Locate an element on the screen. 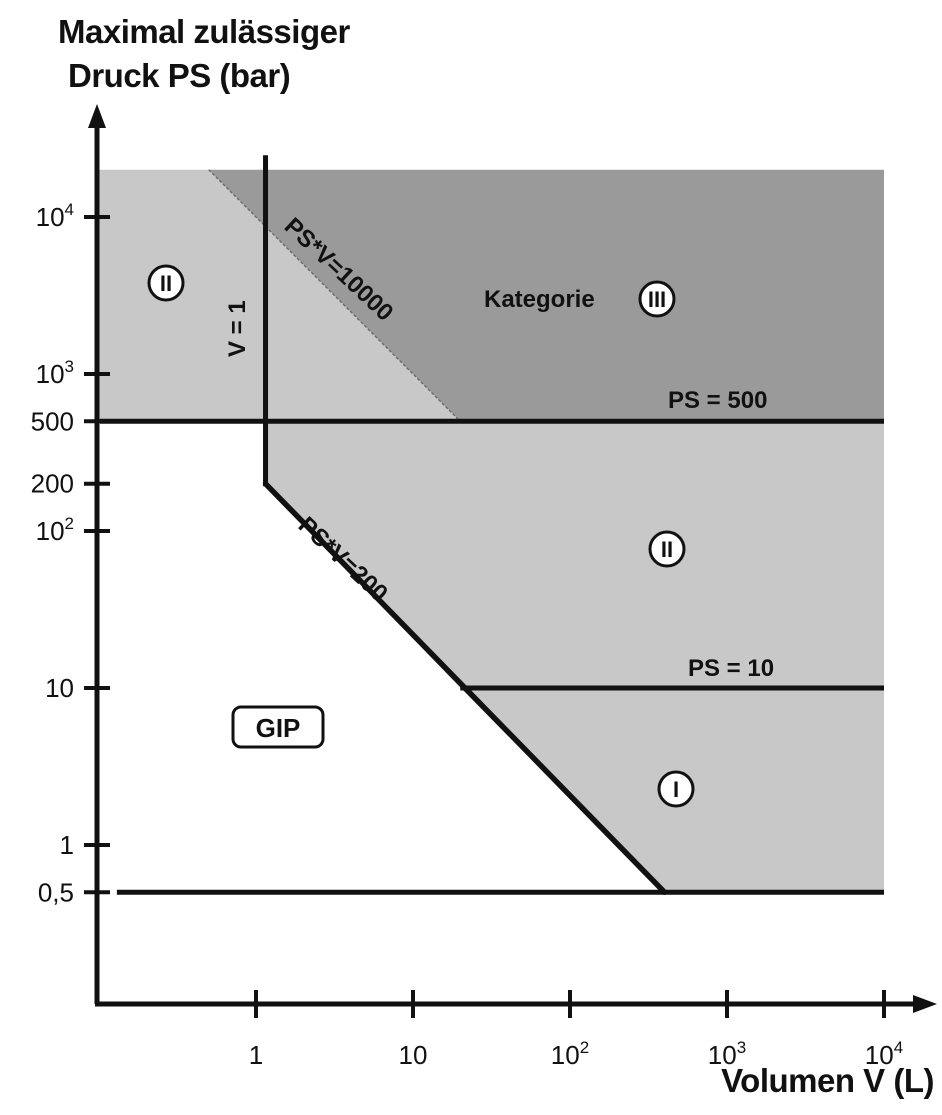 The image size is (942, 1115). y-tick-label-0: 0,5 is located at coordinates (56, 892).